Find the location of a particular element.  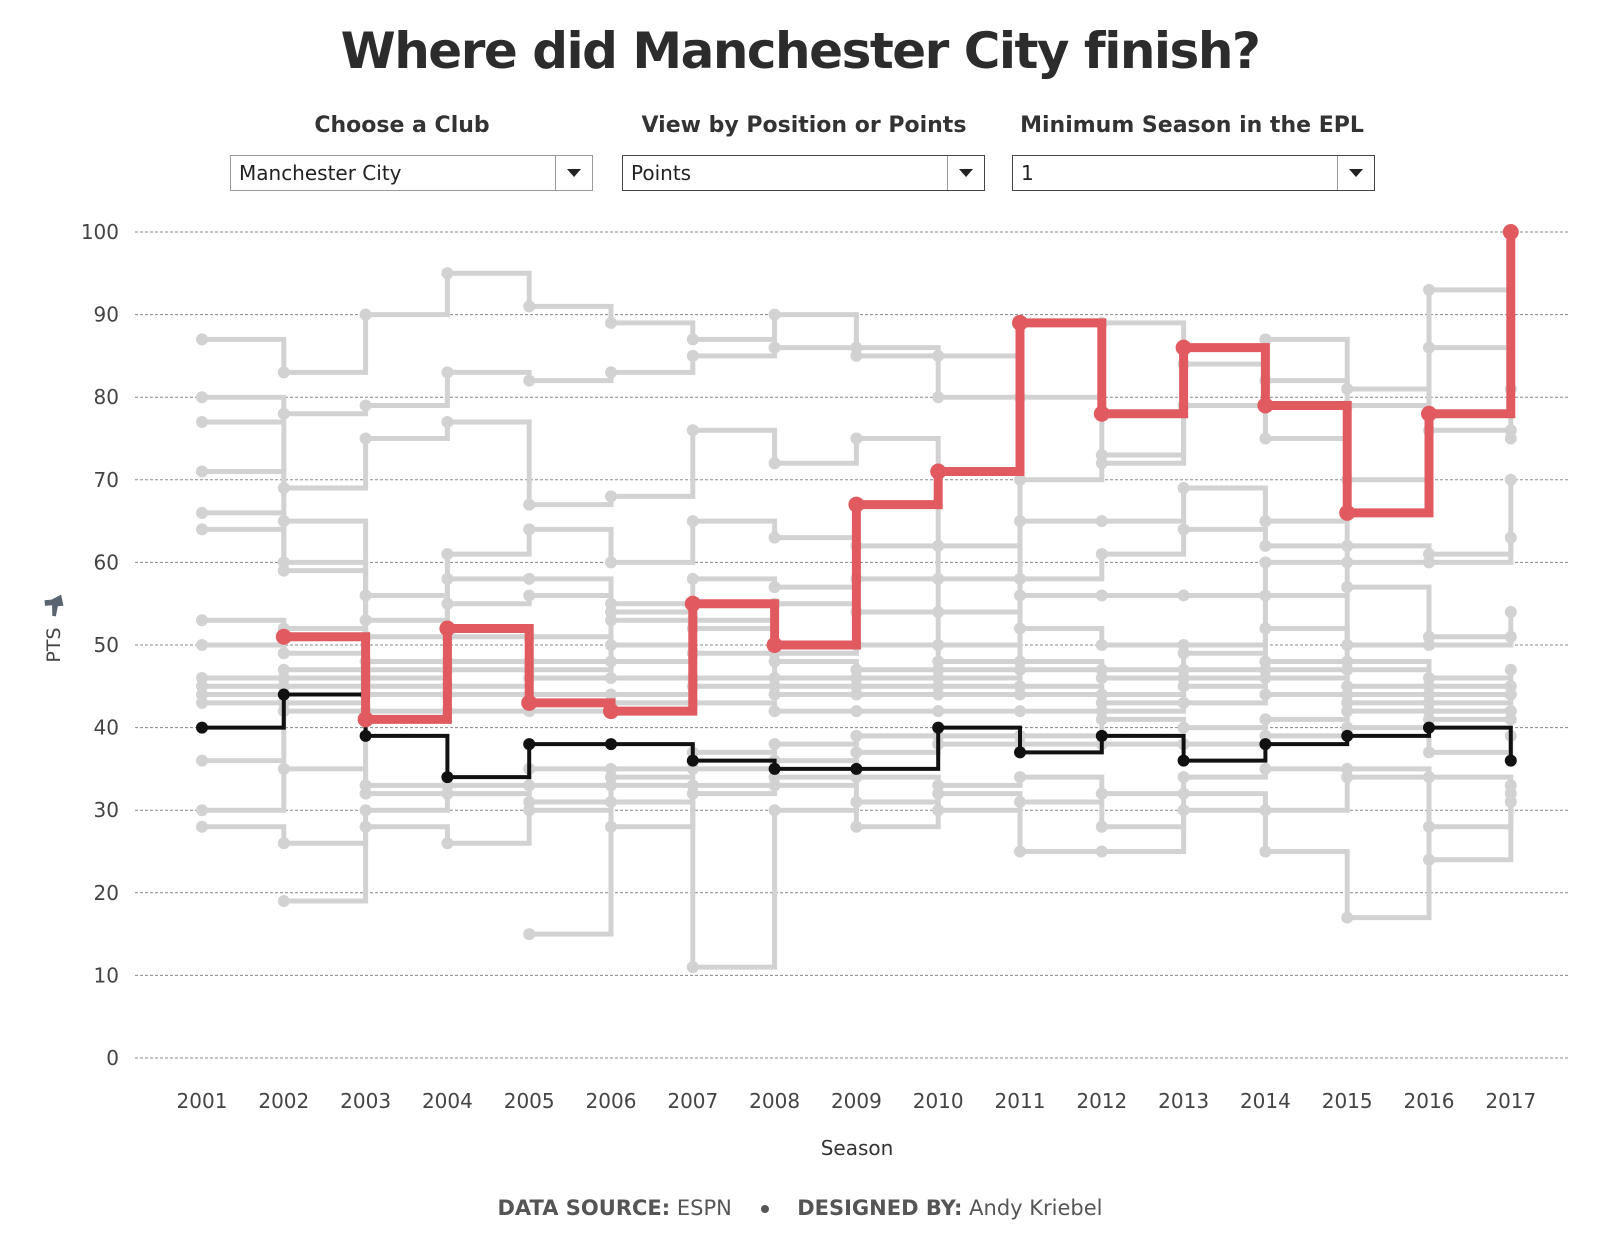

min-season-dropdown-toggle is located at coordinates (1355, 173).